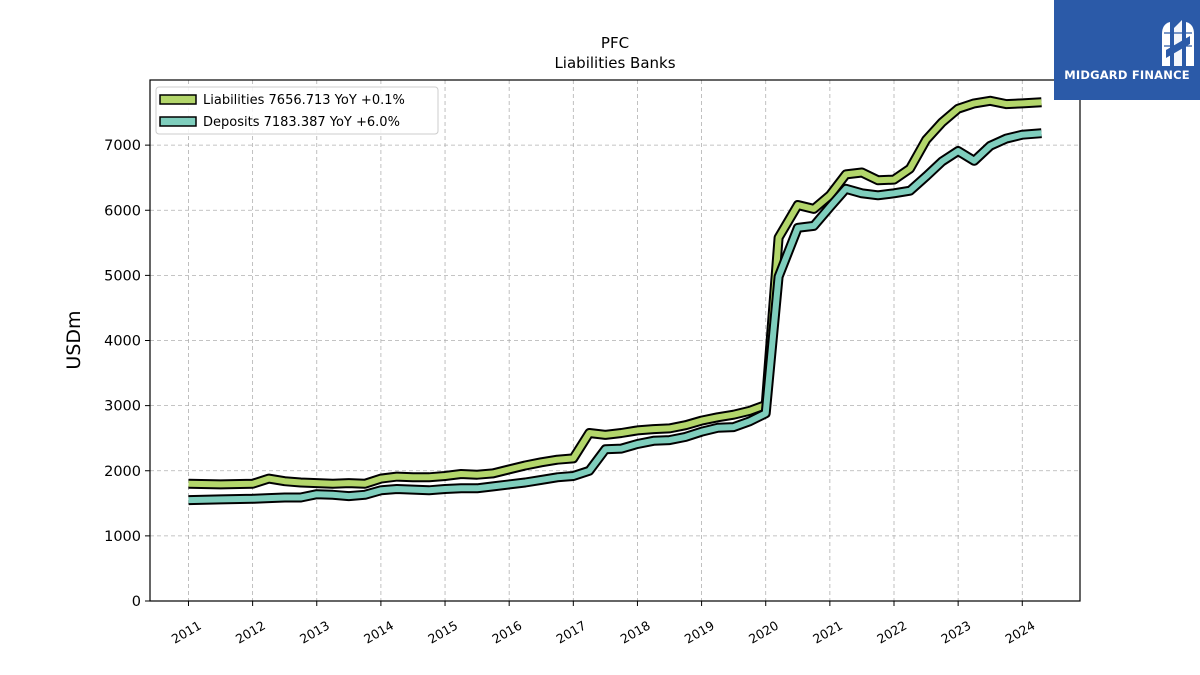 This screenshot has height=675, width=1200. I want to click on x-tick-label: 2016, so click(506, 632).